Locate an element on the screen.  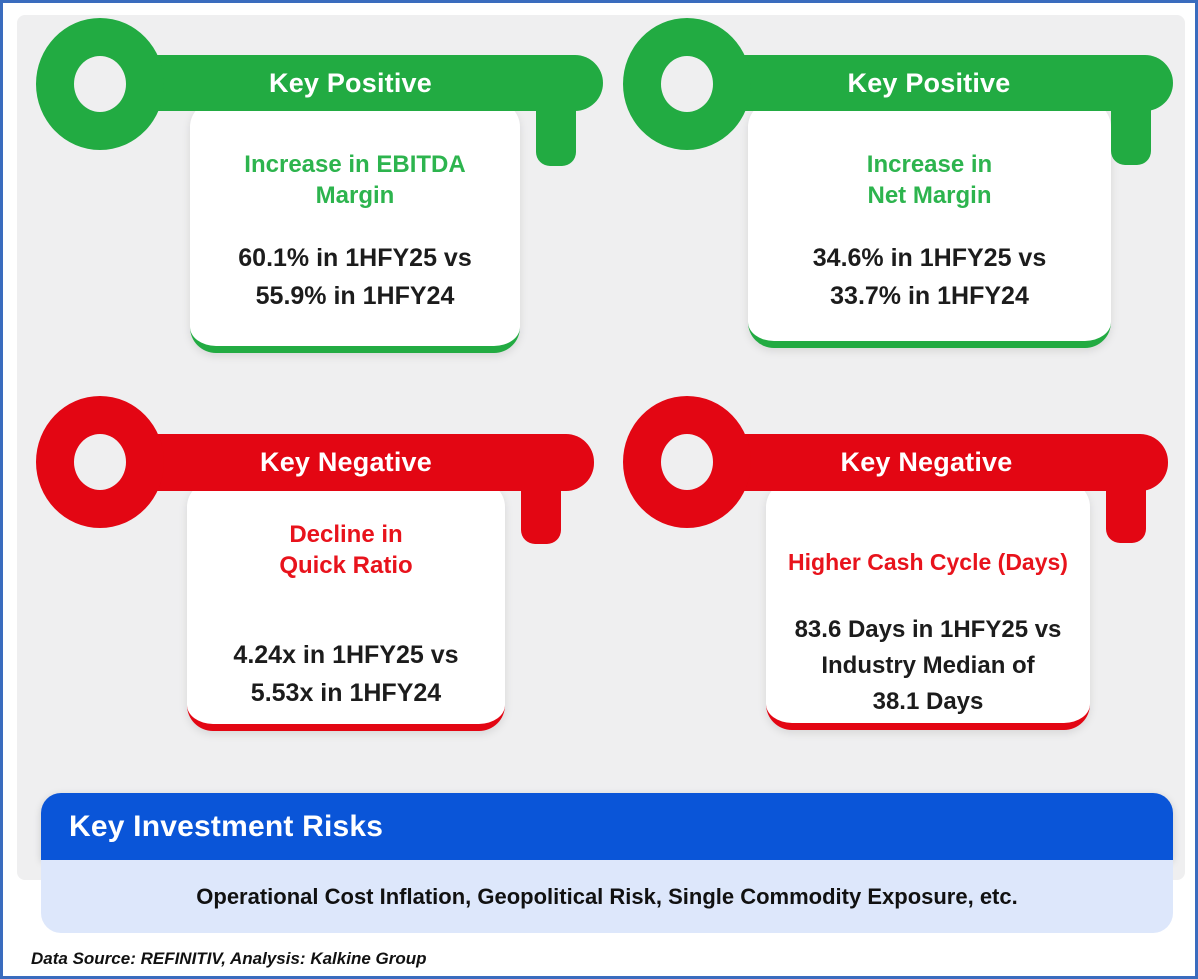
card-value: 4.24x in 1HFY25 vs 5.53x in 1HFY24 is located at coordinates (346, 674).